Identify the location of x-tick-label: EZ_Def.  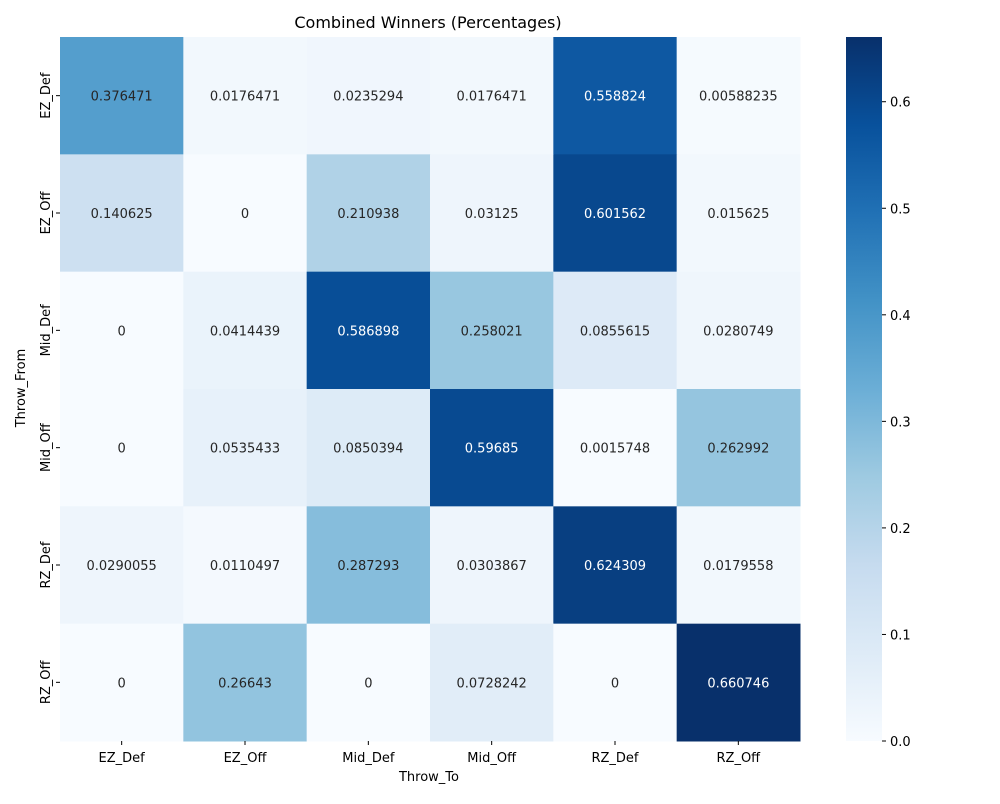
(122, 758).